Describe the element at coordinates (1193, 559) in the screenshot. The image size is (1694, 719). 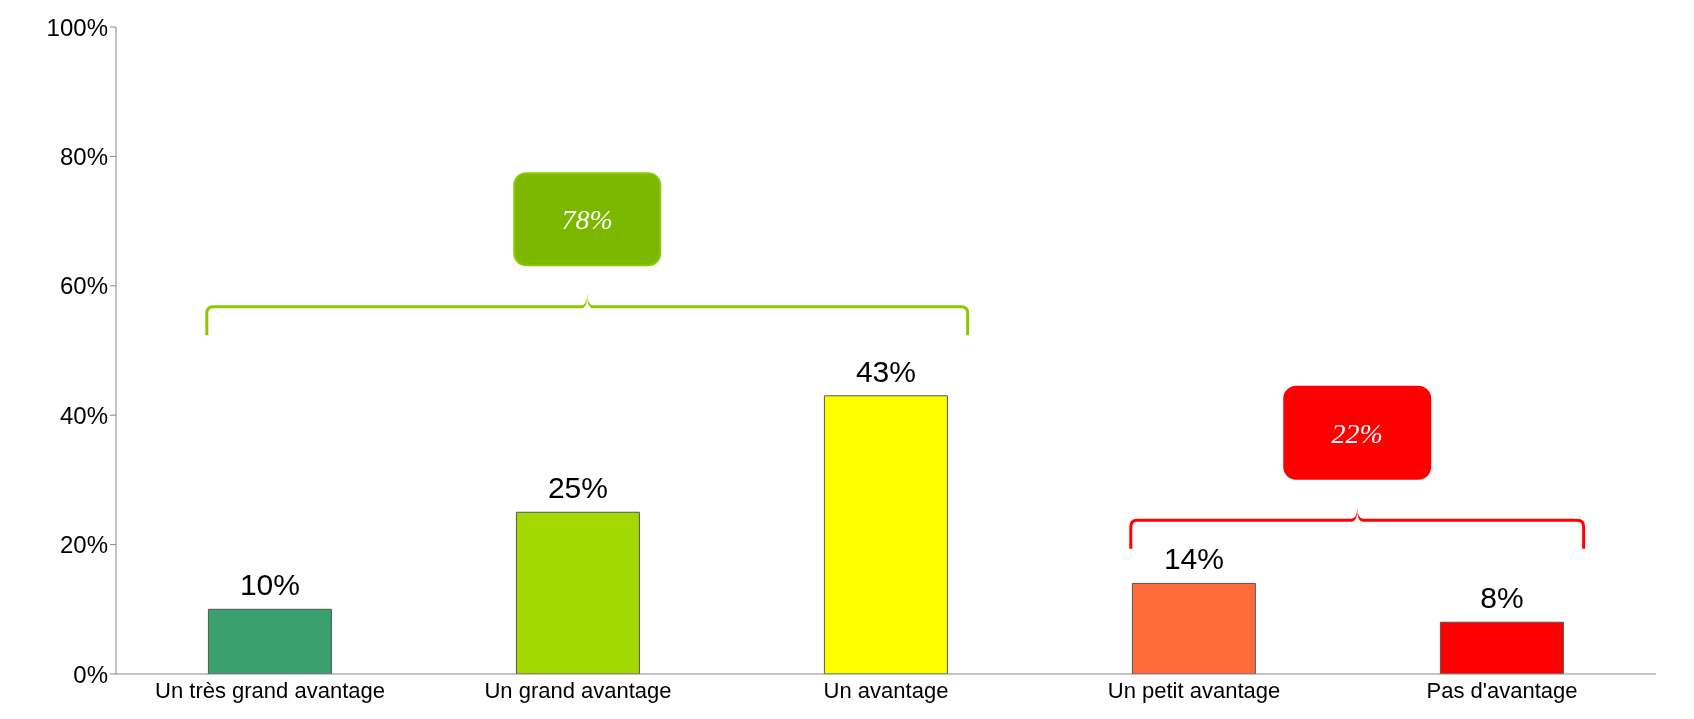
I see `data-label: 14%` at that location.